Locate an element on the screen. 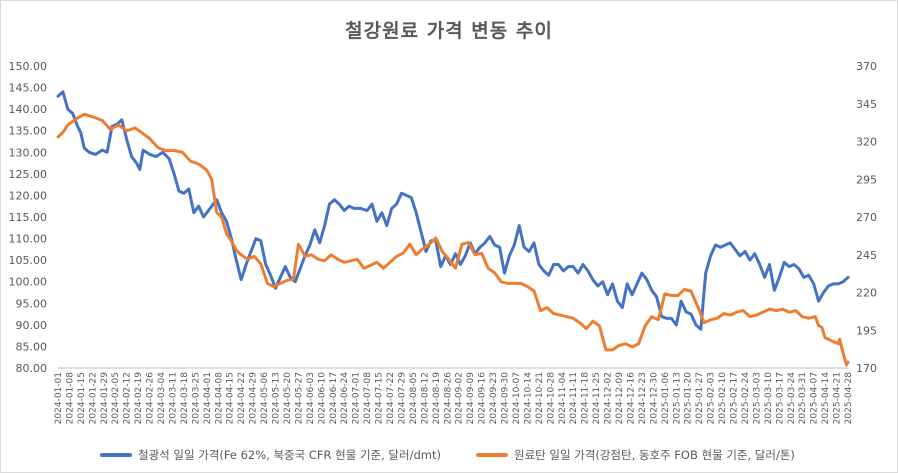 The width and height of the screenshot is (898, 473). y-right-tick-label: 320 is located at coordinates (866, 142).